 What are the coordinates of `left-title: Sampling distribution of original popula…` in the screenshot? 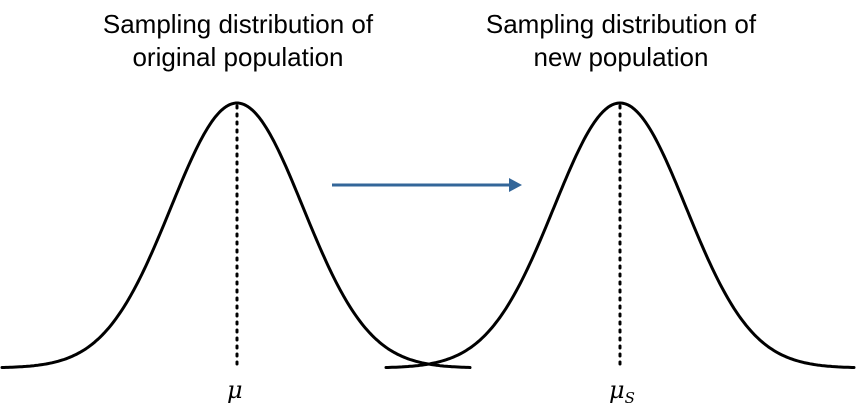 It's located at (238, 41).